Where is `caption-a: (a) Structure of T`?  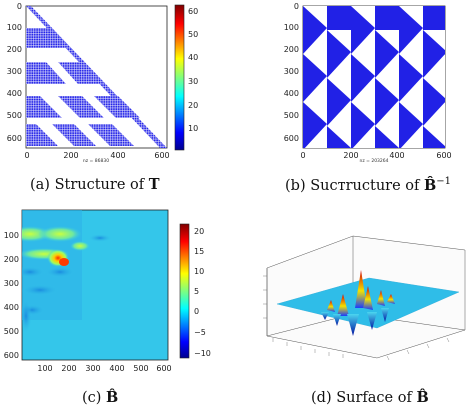
caption-a: (a) Structure of T is located at coordinates (95, 184).